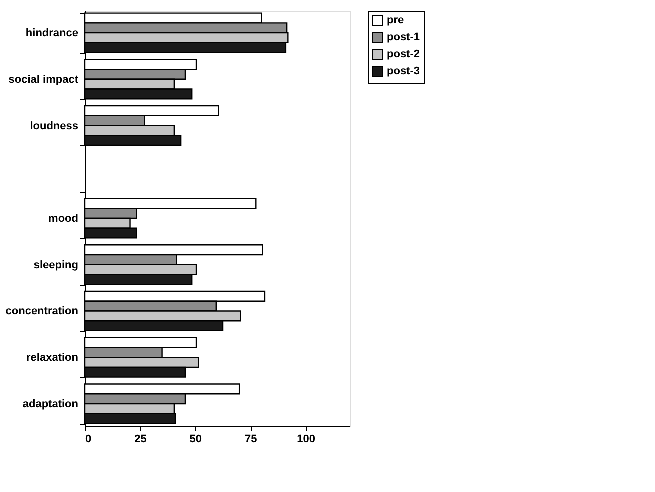 The width and height of the screenshot is (655, 492). What do you see at coordinates (42, 312) in the screenshot?
I see `y-tick-label: concentration` at bounding box center [42, 312].